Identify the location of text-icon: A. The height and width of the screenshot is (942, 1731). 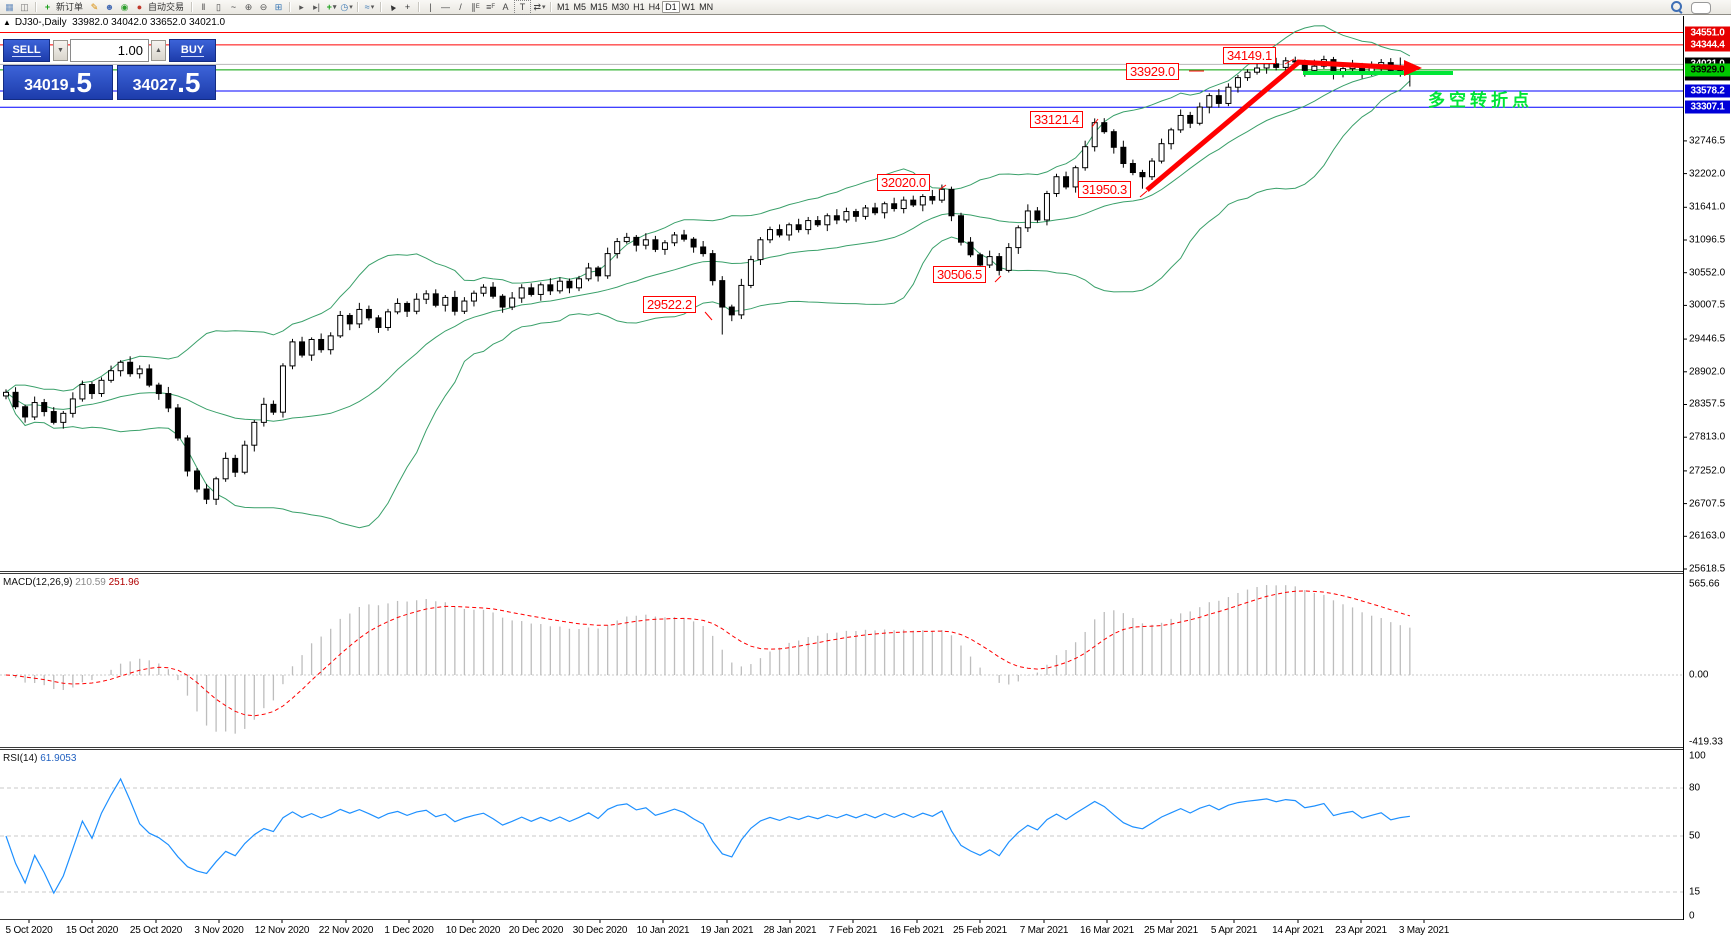
(505, 6).